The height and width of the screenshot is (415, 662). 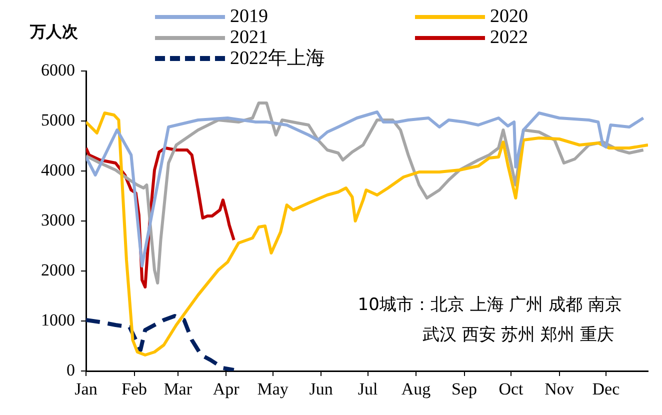 I want to click on y-tick-label: 4000, so click(x=58, y=170).